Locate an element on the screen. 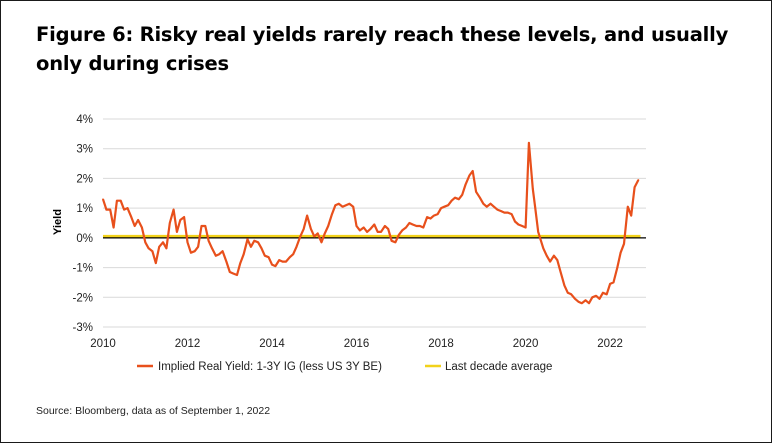 This screenshot has width=772, height=443. x-tick-label: 2014 is located at coordinates (272, 344).